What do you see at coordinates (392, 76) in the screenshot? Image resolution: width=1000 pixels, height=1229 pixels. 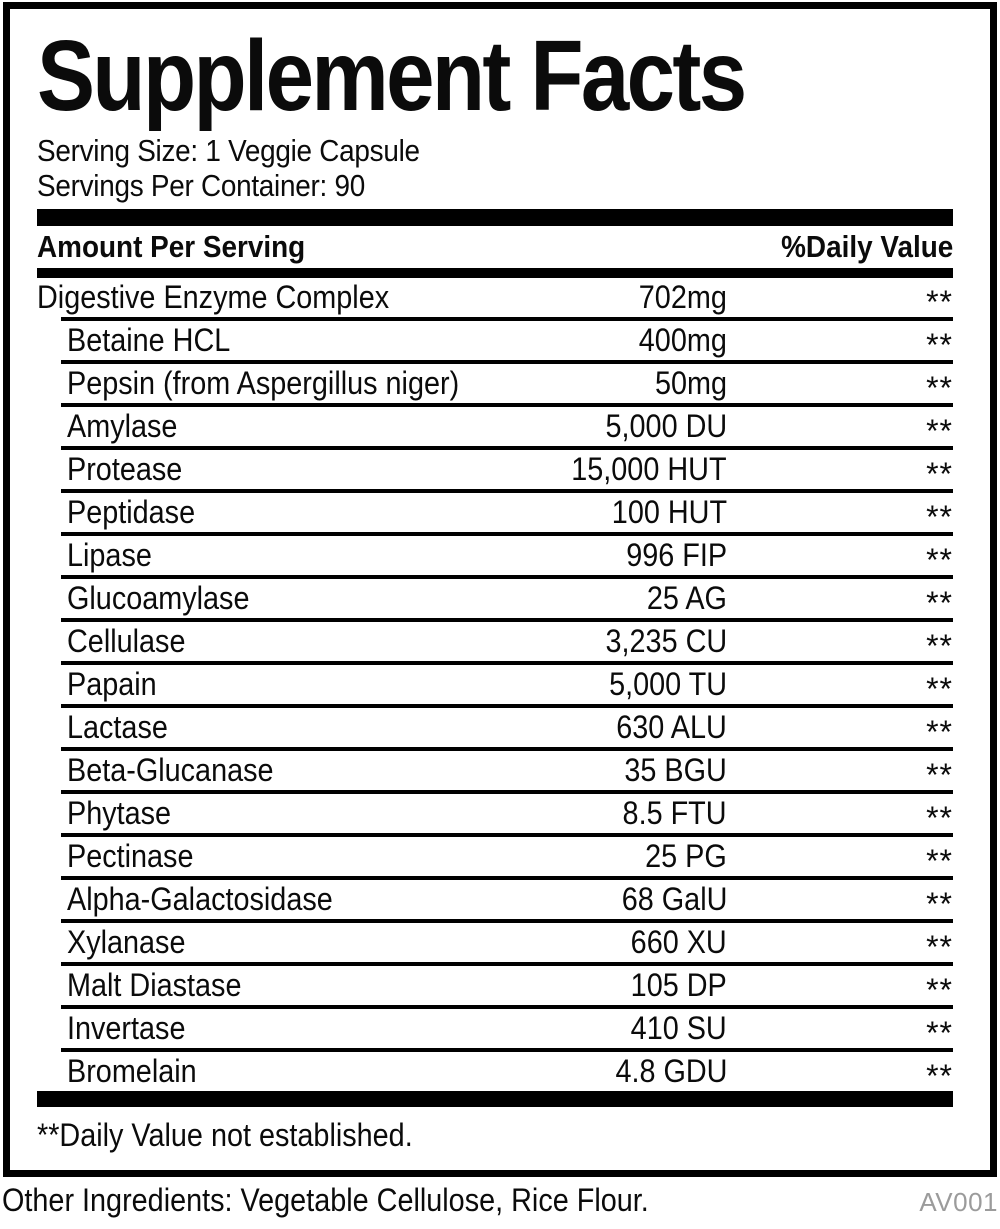 I see `panel-title-text: Supplement Facts` at bounding box center [392, 76].